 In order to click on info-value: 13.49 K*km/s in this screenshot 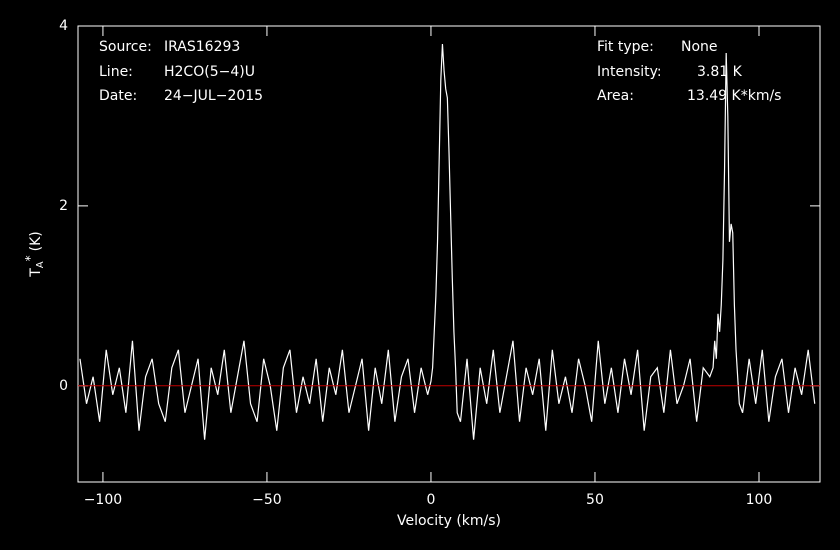, I will do `click(734, 96)`.